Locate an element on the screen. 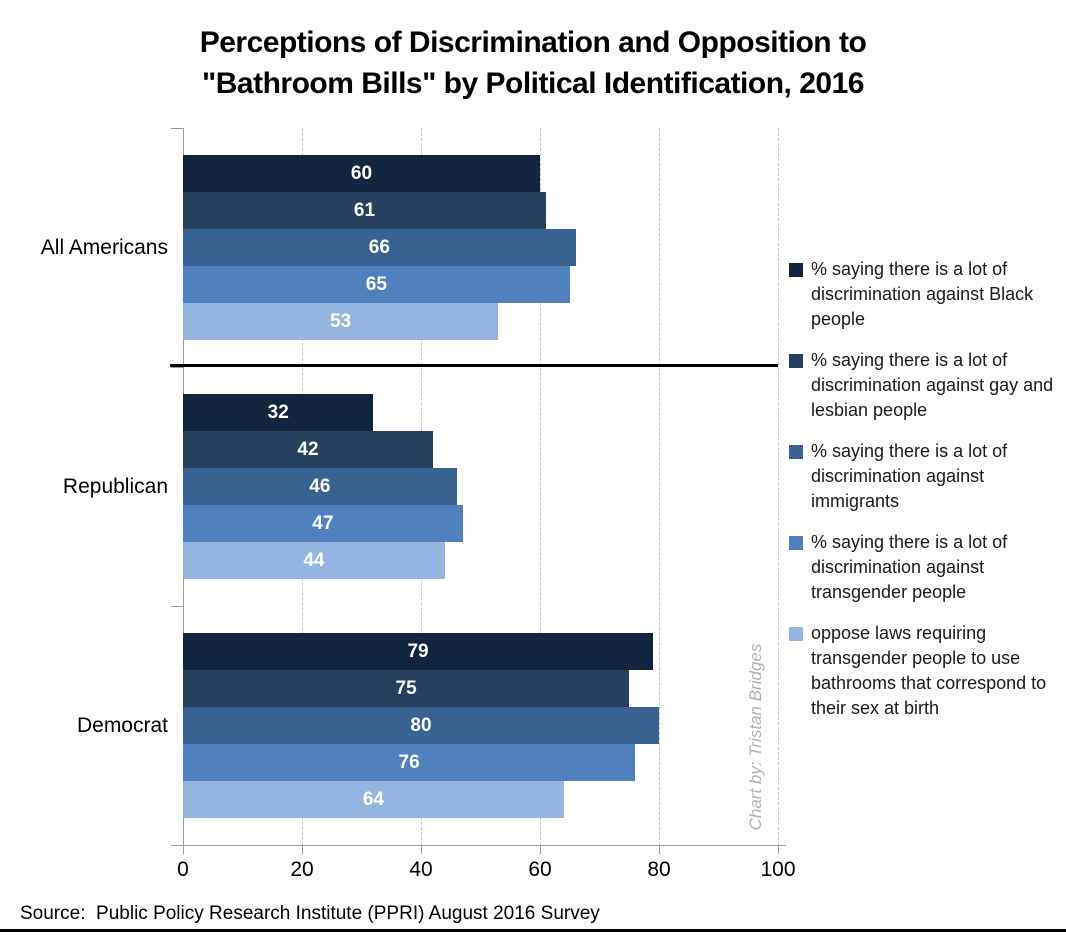 This screenshot has width=1066, height=937. bar-value-label: 80 is located at coordinates (421, 725).